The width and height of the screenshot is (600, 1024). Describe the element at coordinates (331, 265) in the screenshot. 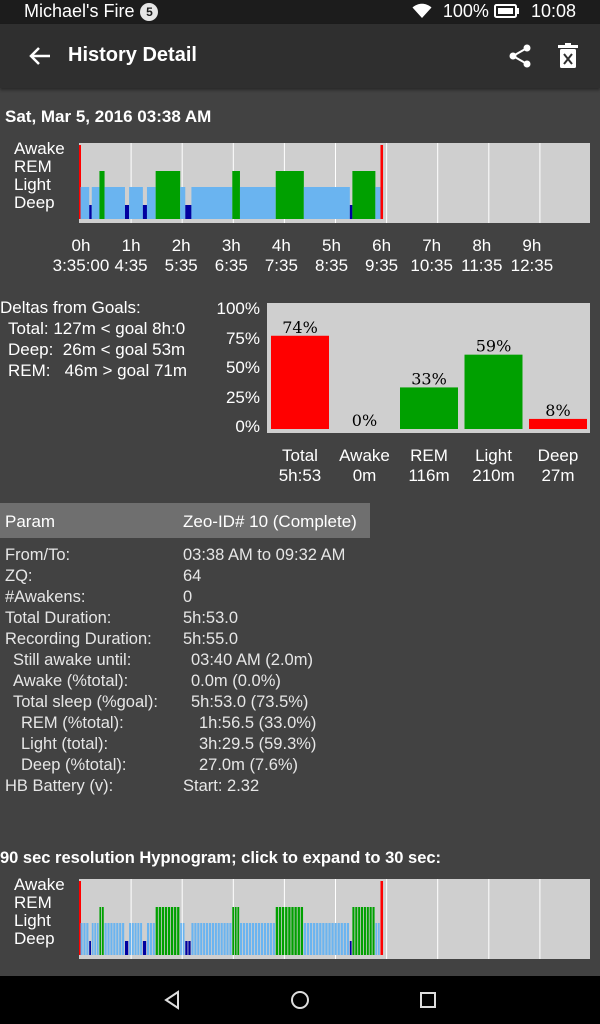

I see `clock-time-label: 8:35` at that location.